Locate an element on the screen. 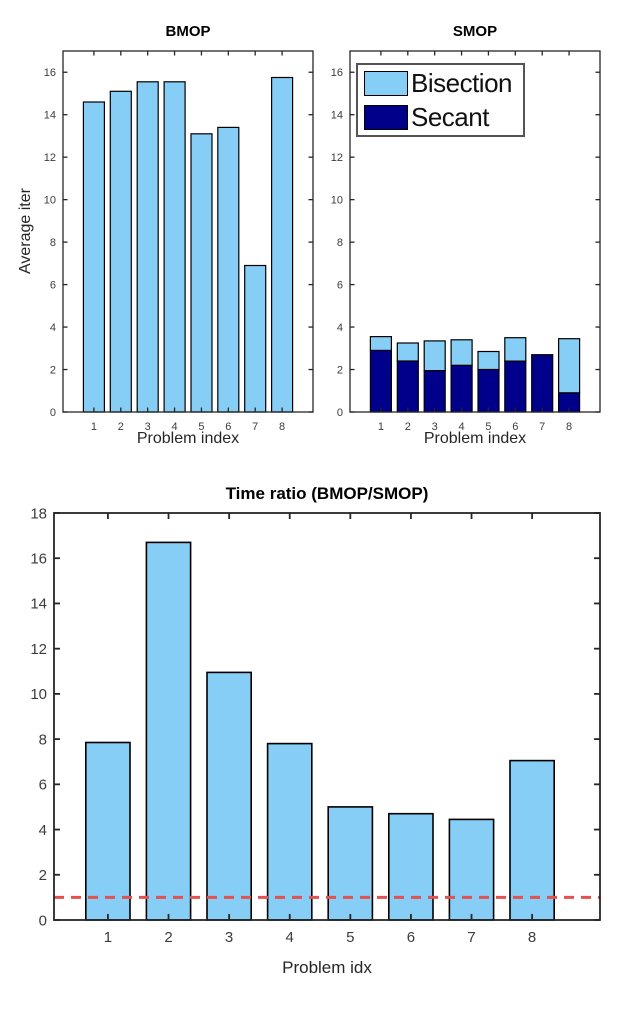 This screenshot has width=633, height=1024. legend-label-bisection: Bisection is located at coordinates (462, 83).